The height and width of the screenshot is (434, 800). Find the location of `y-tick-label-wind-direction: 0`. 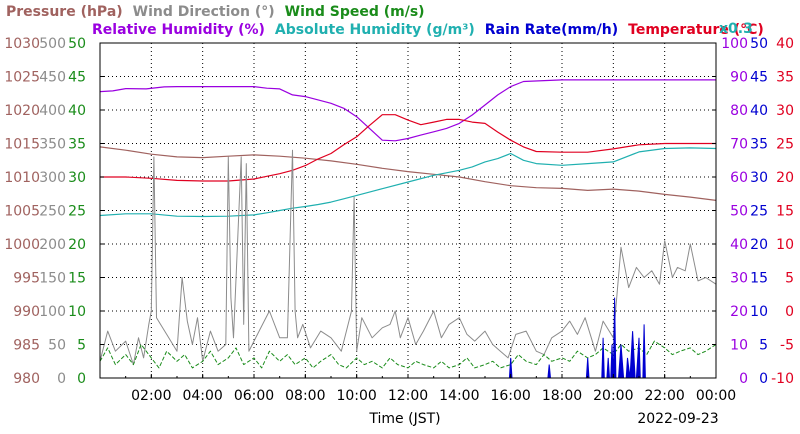

y-tick-label-wind-direction: 0 is located at coordinates (61, 379).